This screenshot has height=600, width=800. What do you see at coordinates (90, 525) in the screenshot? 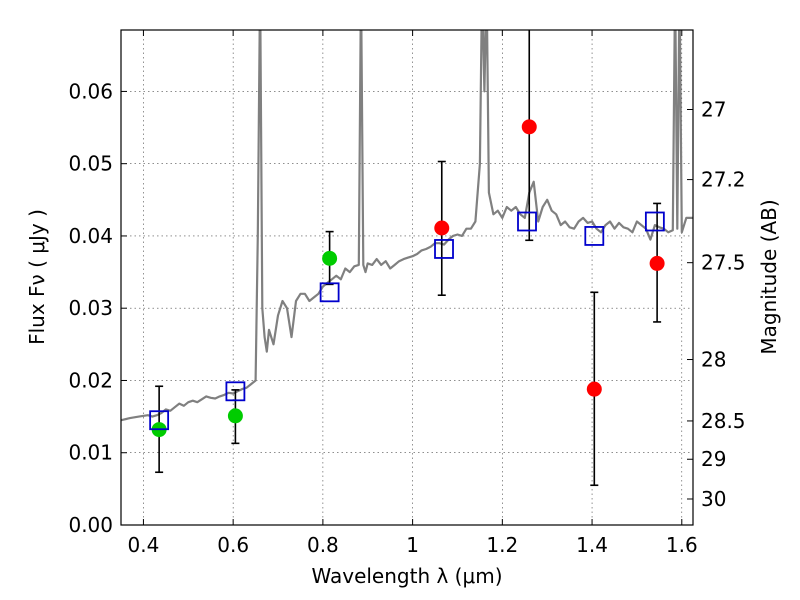
I see `y-tick-label: 0.00` at bounding box center [90, 525].